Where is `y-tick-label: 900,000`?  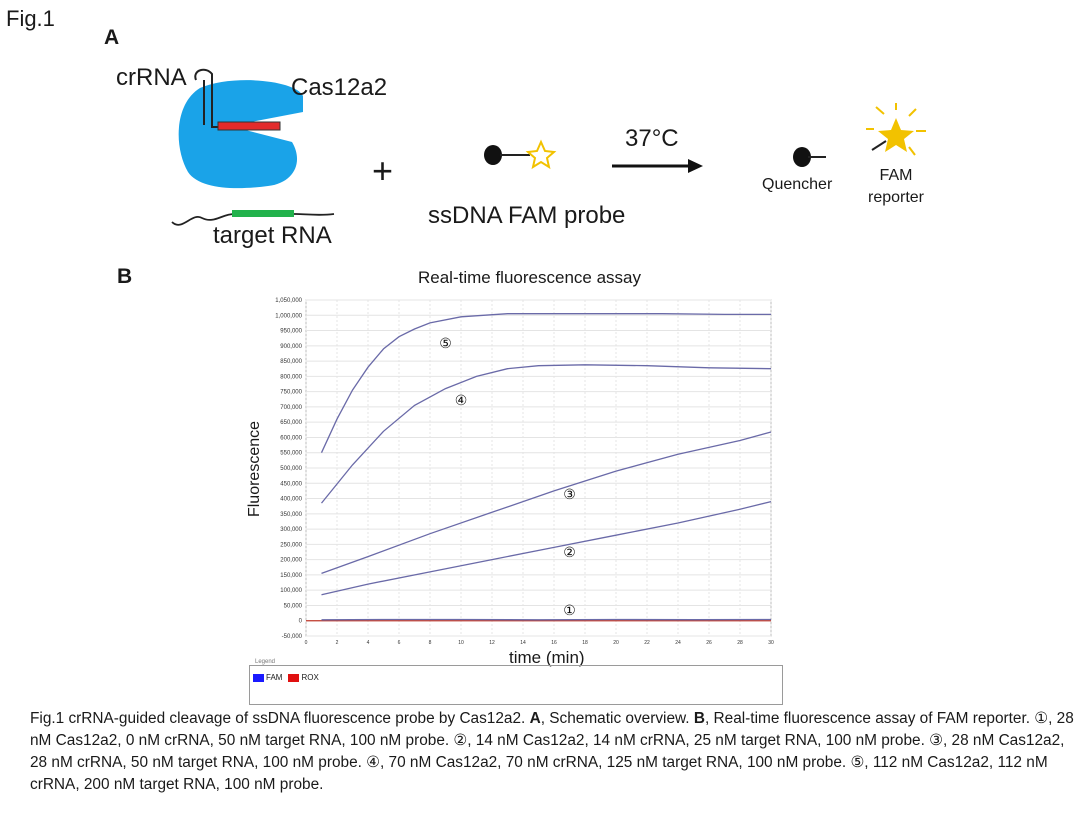
y-tick-label: 900,000 is located at coordinates (291, 347).